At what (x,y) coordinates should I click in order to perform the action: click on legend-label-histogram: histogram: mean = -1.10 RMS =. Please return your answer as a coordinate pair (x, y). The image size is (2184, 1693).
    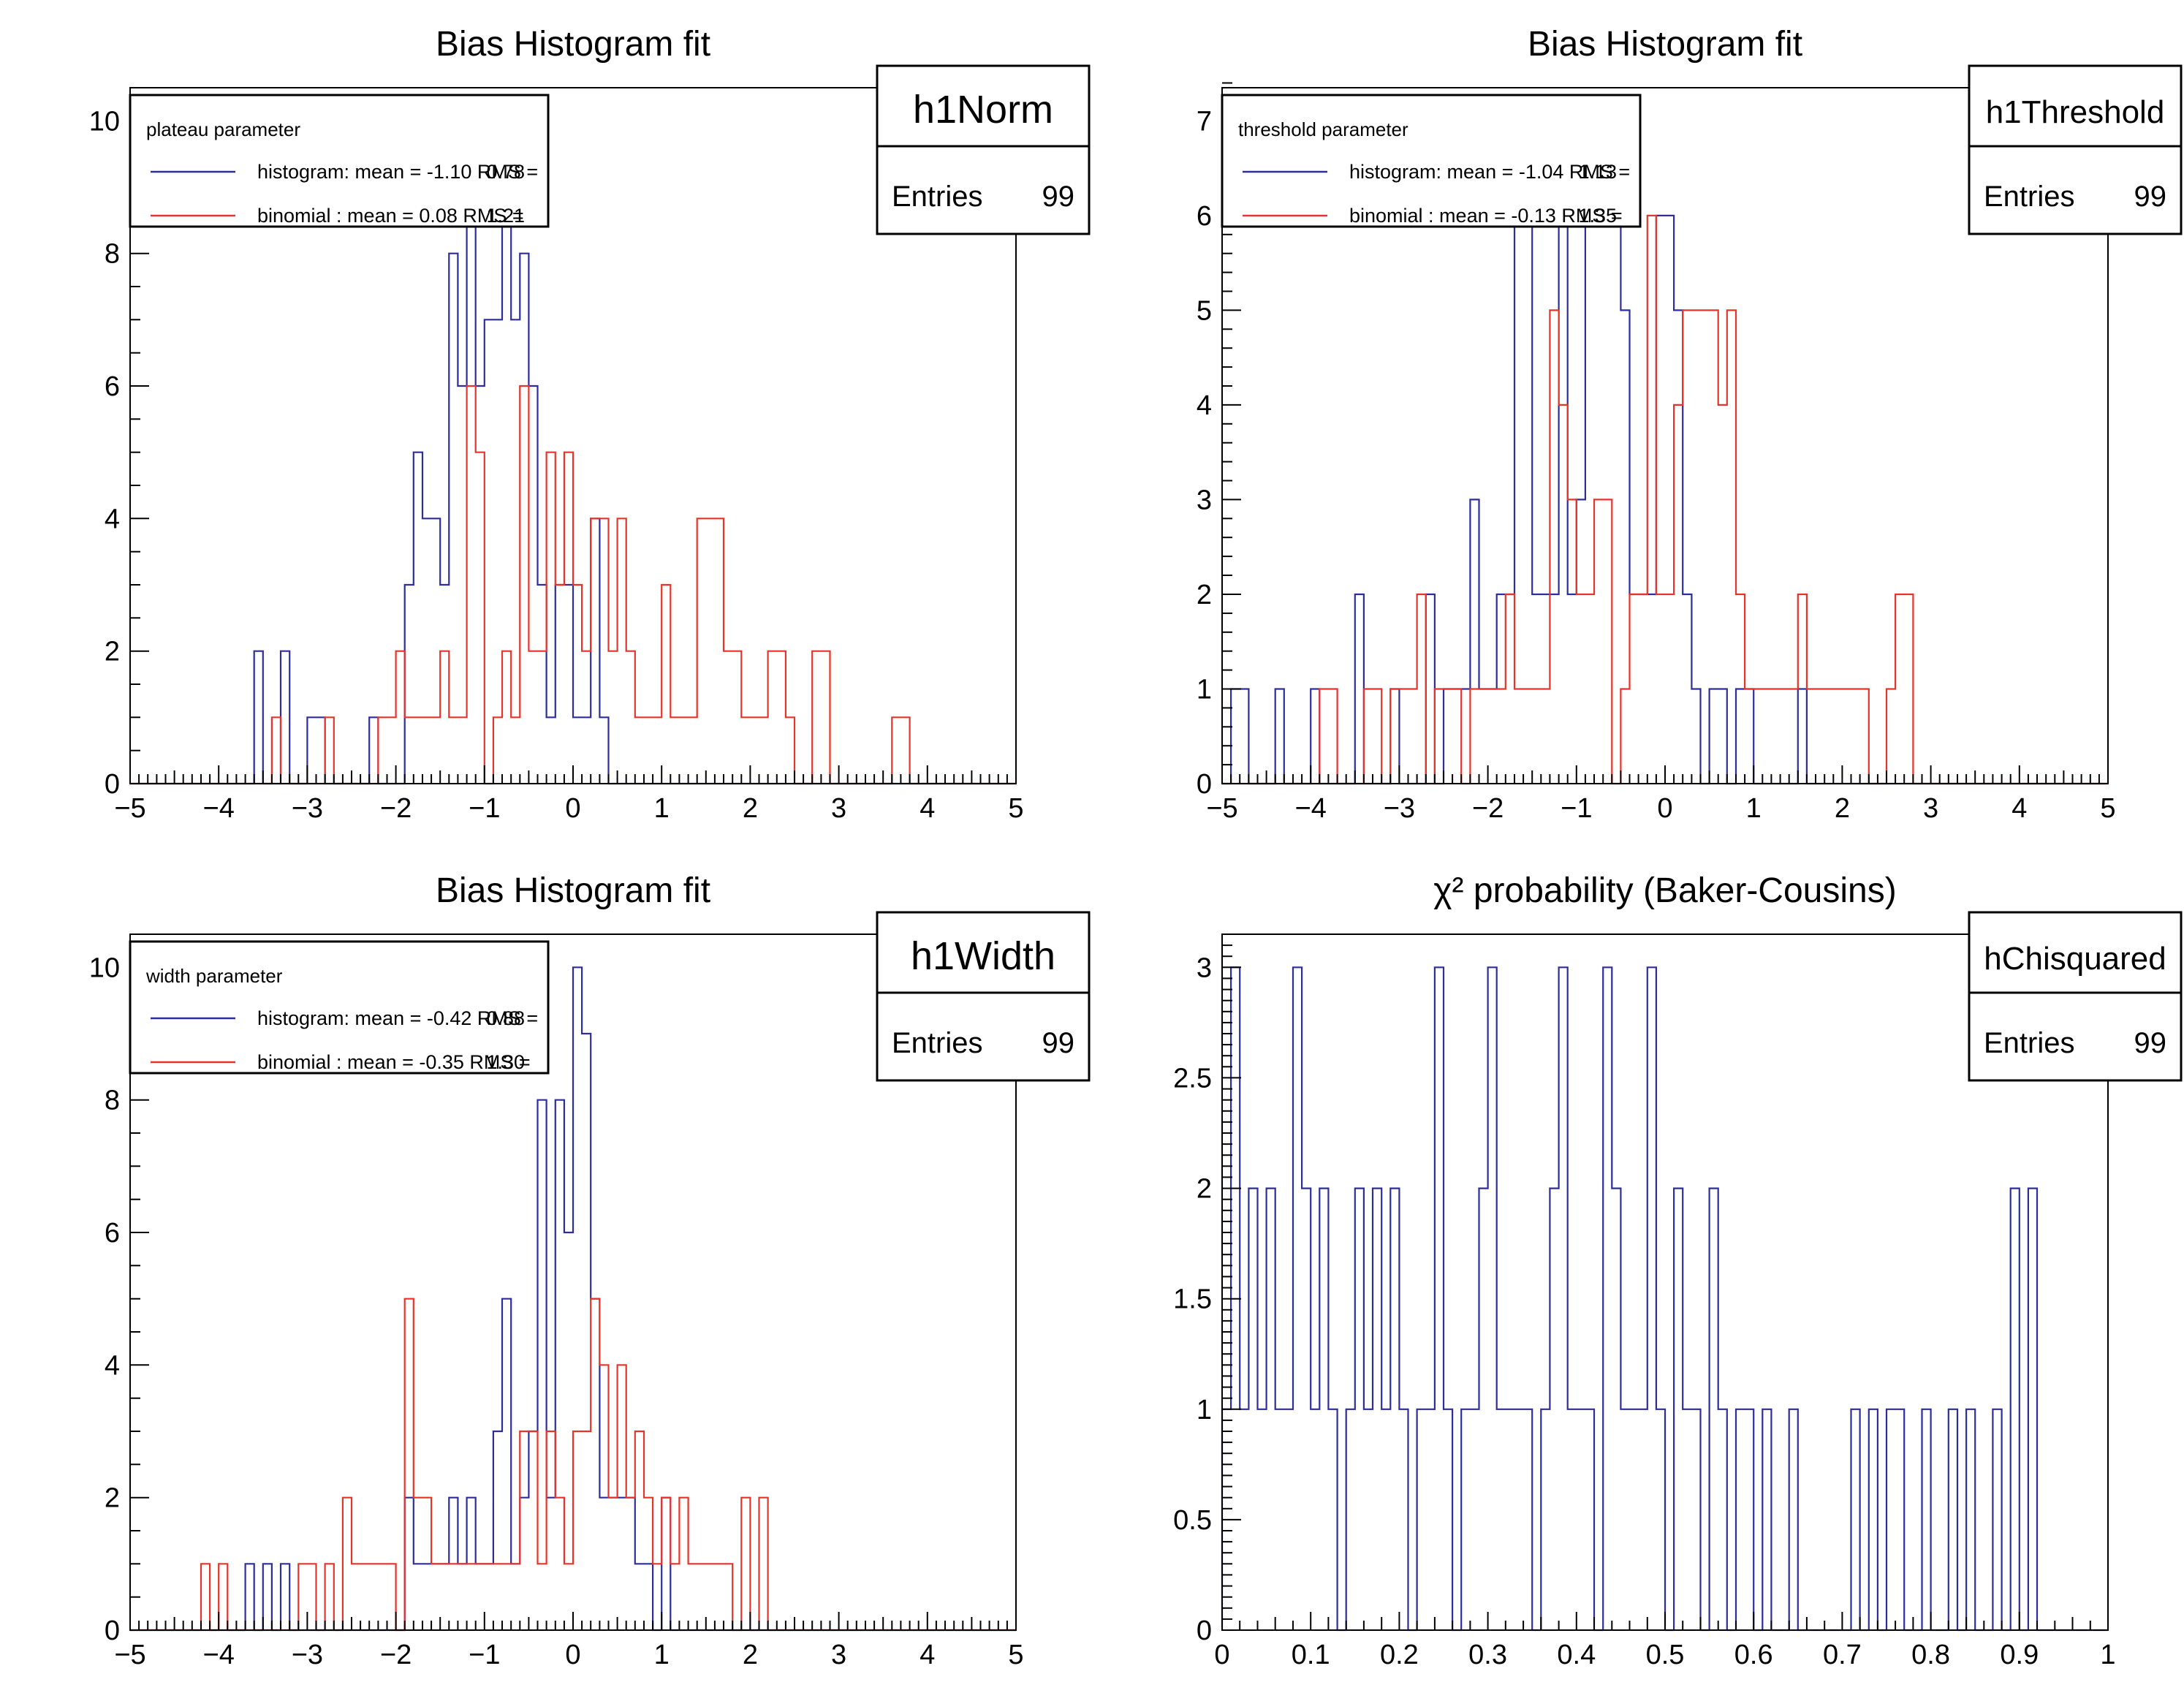
    Looking at the image, I should click on (398, 172).